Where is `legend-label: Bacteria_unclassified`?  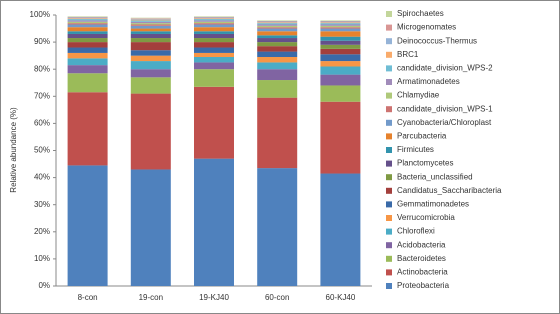
legend-label: Bacteria_unclassified is located at coordinates (435, 176).